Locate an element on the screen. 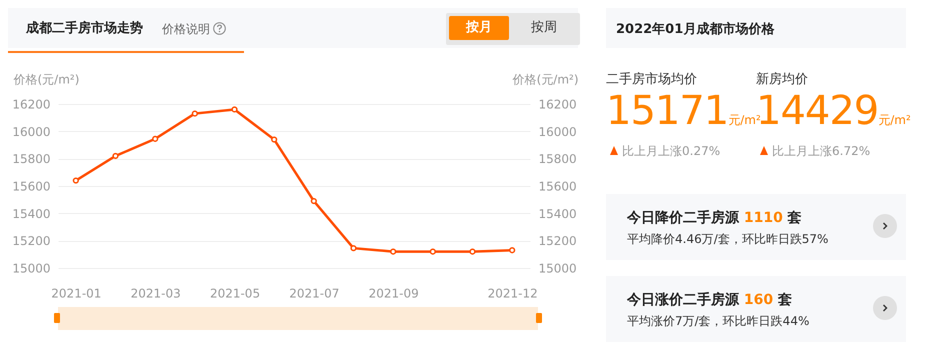 The width and height of the screenshot is (952, 362). text: 二手房市场均价 is located at coordinates (651, 79).